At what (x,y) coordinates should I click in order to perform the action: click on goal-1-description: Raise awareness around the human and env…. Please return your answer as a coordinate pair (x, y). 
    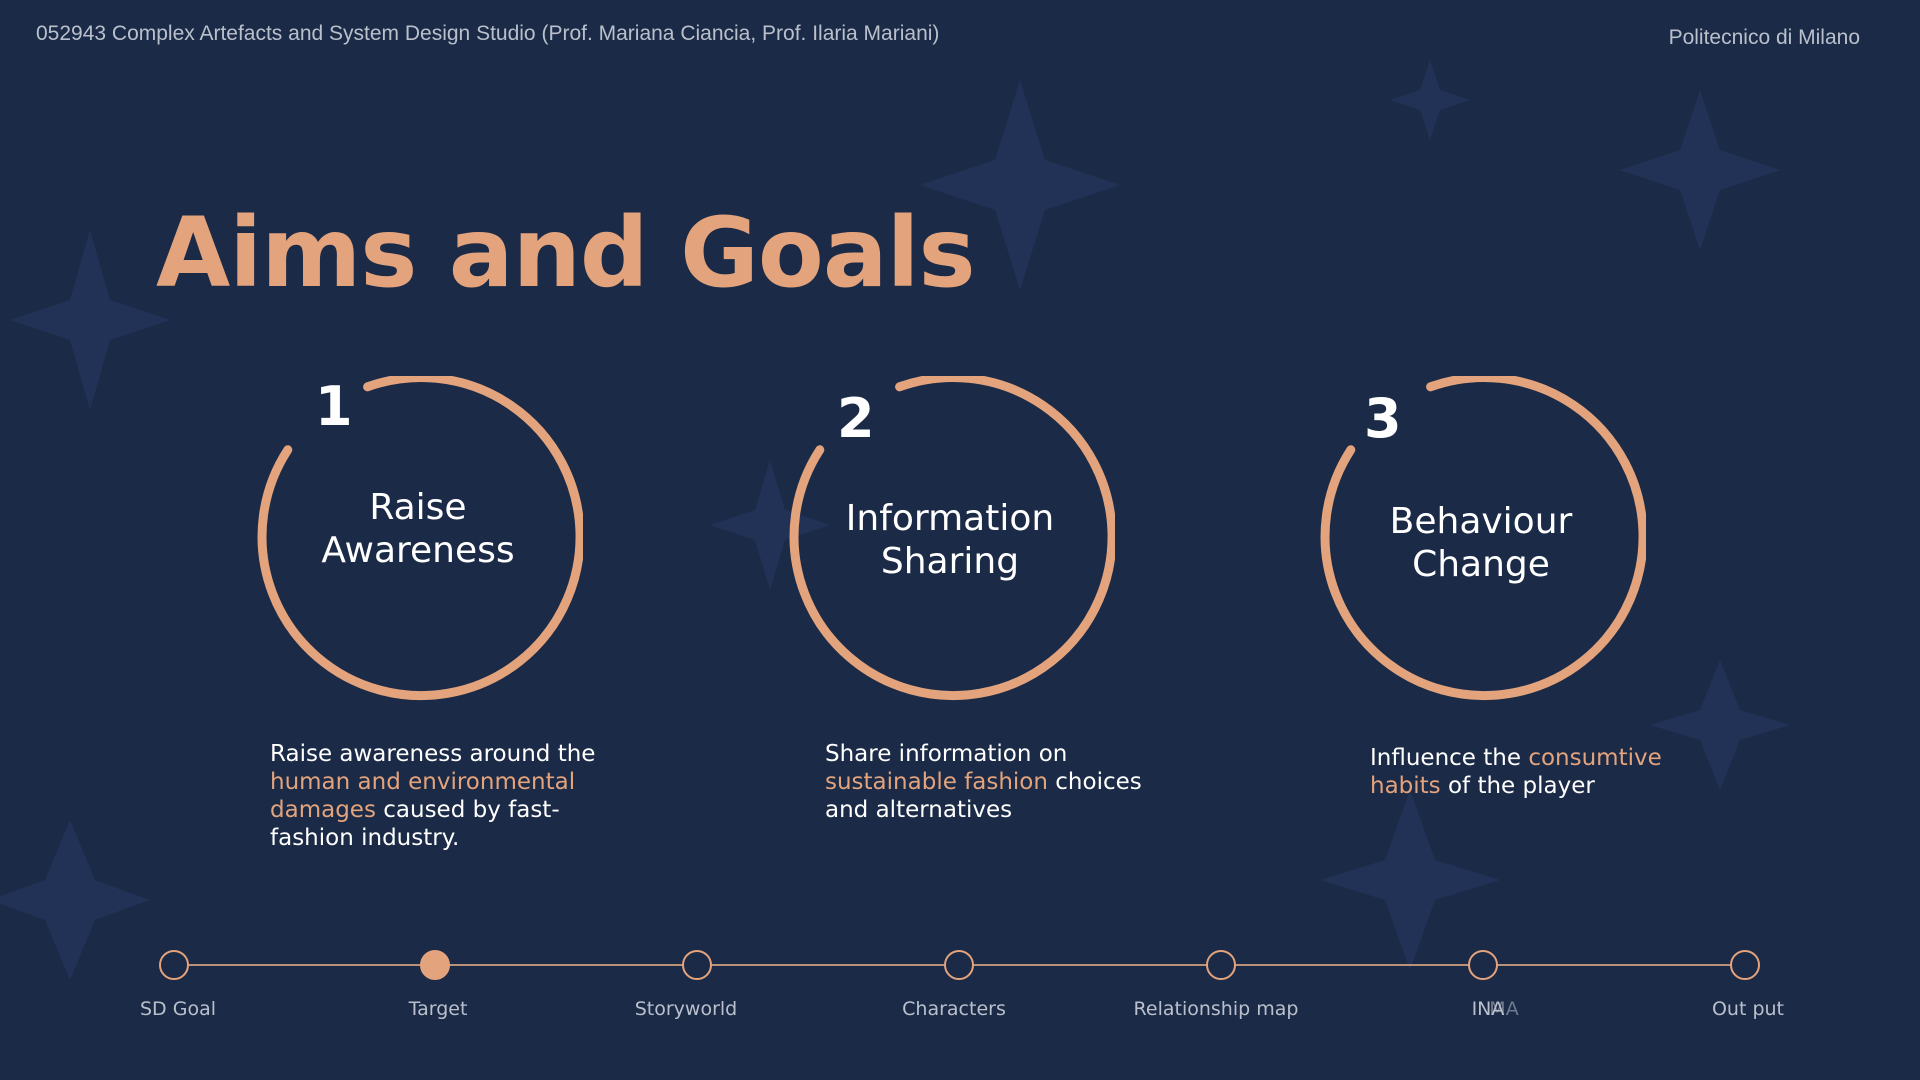
    Looking at the image, I should click on (440, 796).